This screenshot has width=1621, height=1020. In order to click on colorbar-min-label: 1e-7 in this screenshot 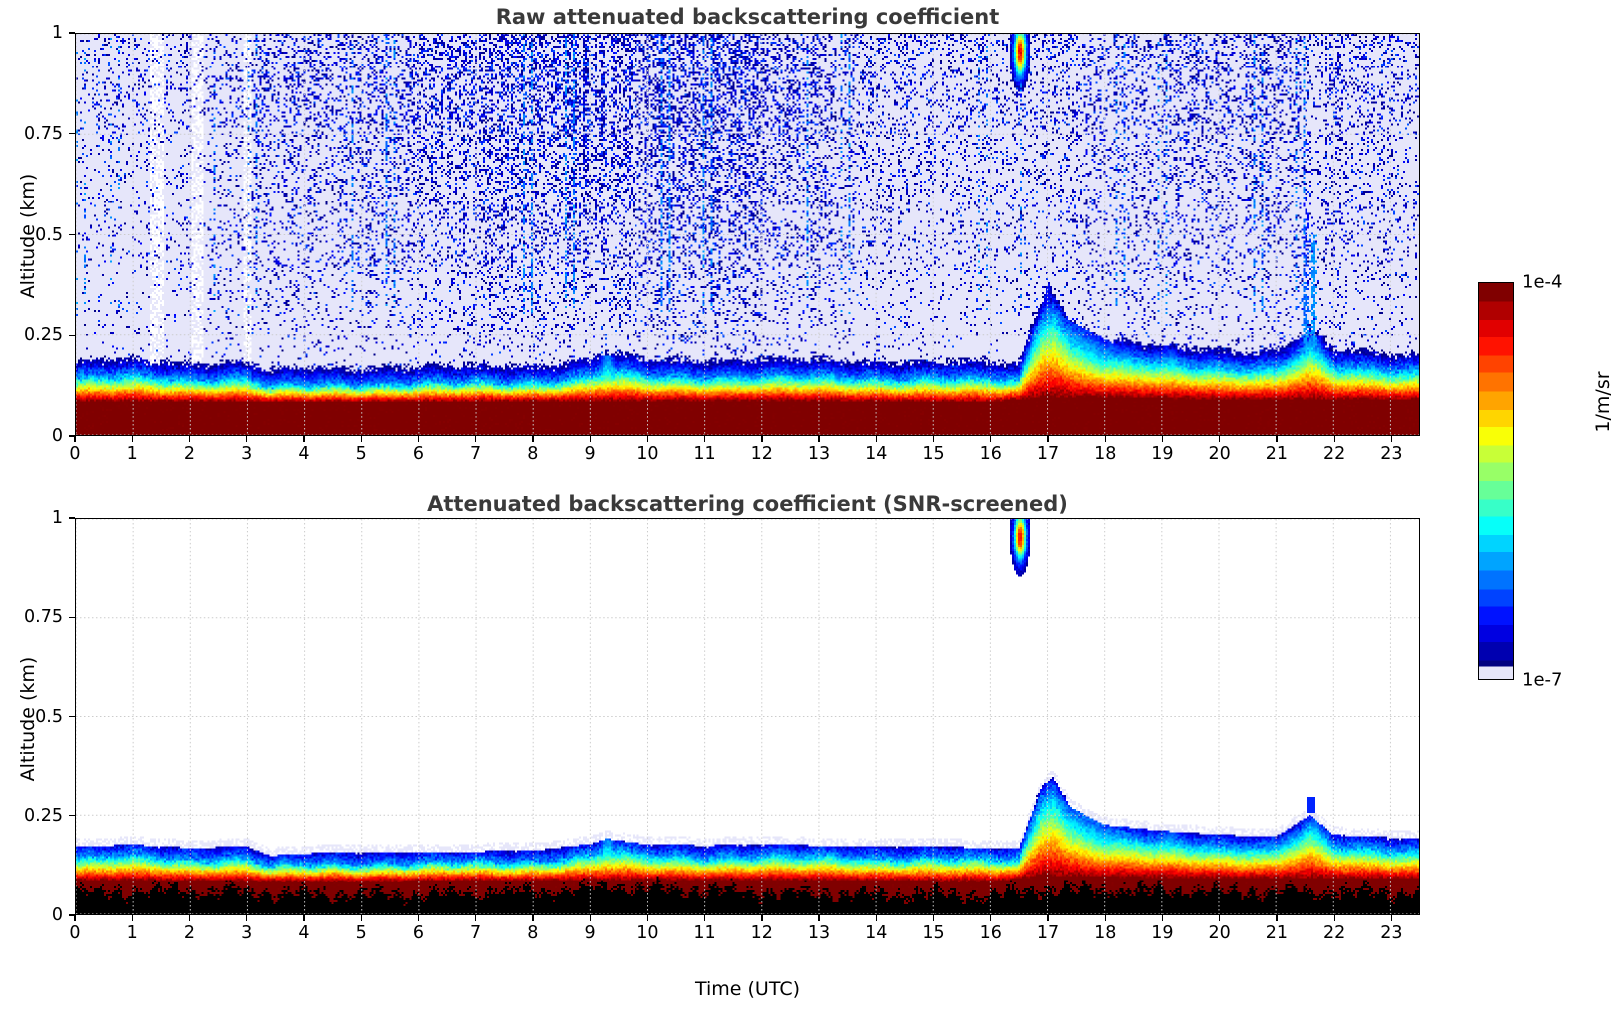, I will do `click(1542, 680)`.